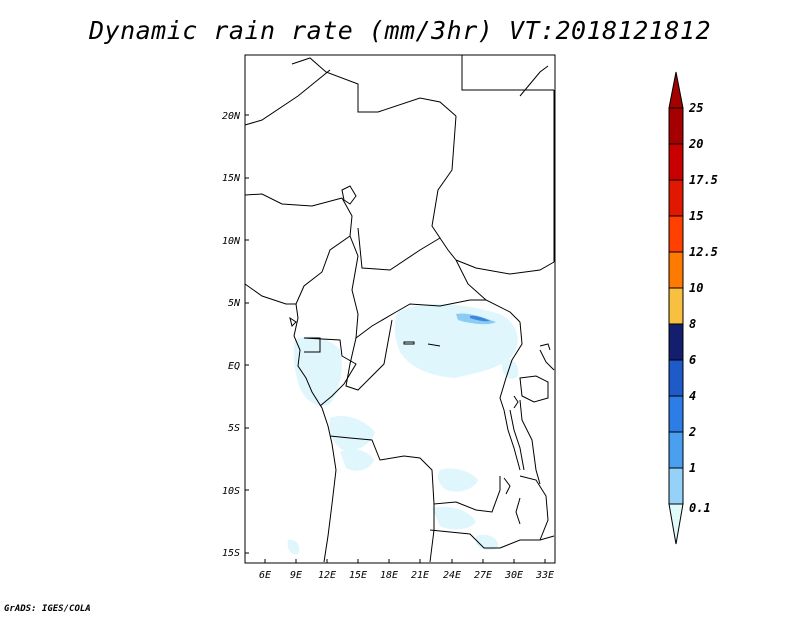 This screenshot has height=618, width=800. Describe the element at coordinates (516, 402) in the screenshot. I see `lake-kivu` at that location.